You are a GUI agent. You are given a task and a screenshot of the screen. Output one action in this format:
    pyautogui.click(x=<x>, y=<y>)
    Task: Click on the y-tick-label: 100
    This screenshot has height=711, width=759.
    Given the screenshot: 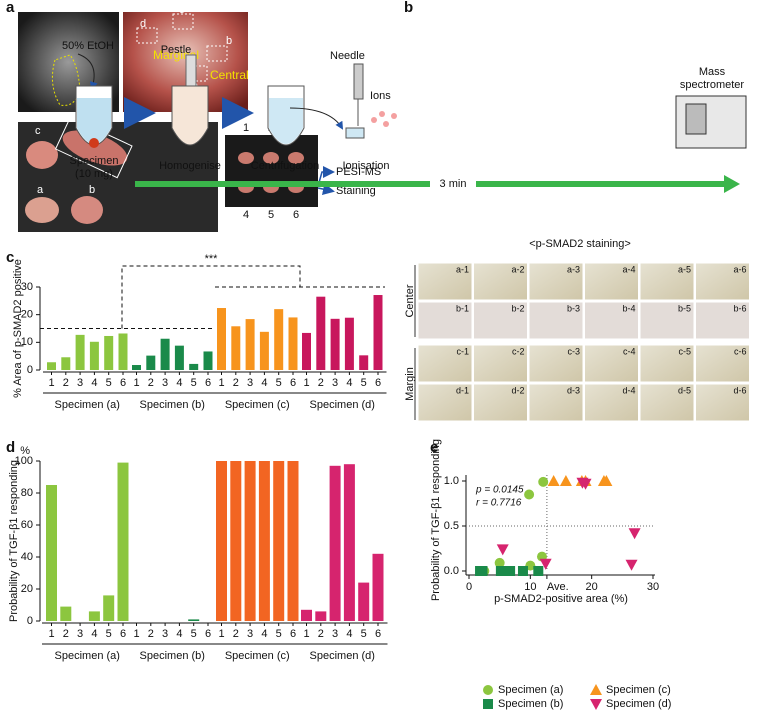 What is the action you would take?
    pyautogui.click(x=24, y=461)
    